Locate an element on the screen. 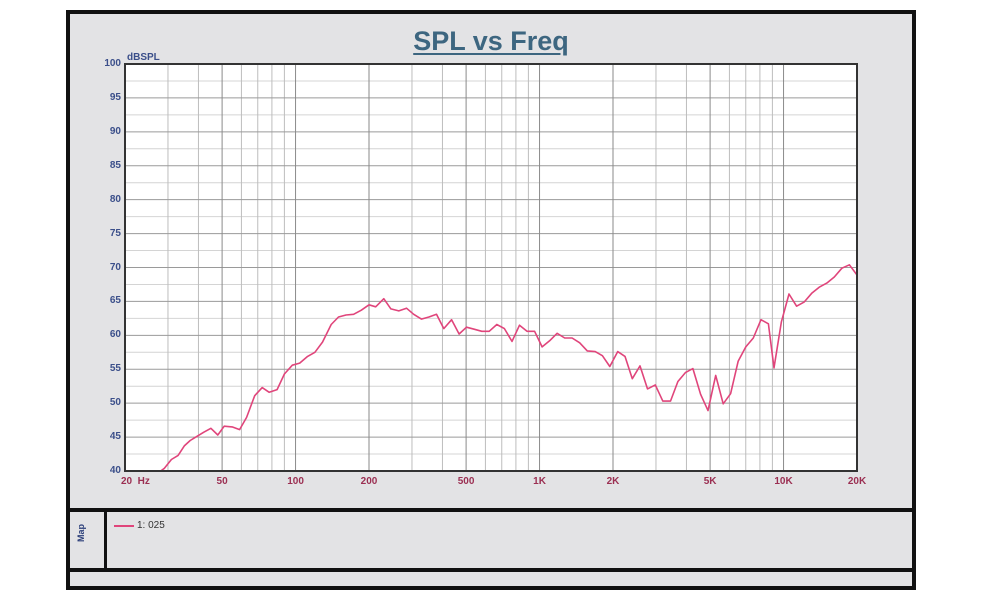  y-tick-label: 75 is located at coordinates (115, 233).